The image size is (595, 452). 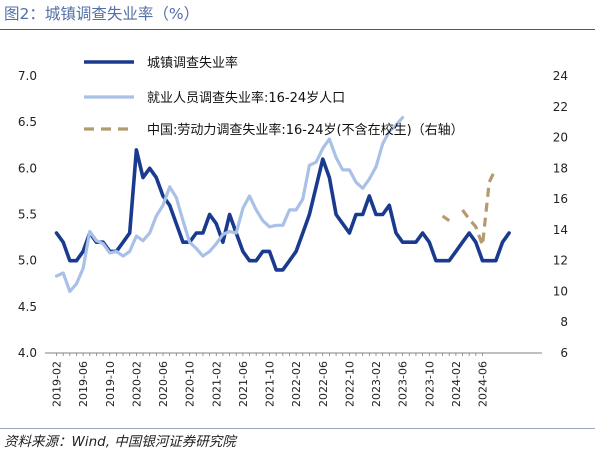 I want to click on y-right-tick-label: 14, so click(x=560, y=230).